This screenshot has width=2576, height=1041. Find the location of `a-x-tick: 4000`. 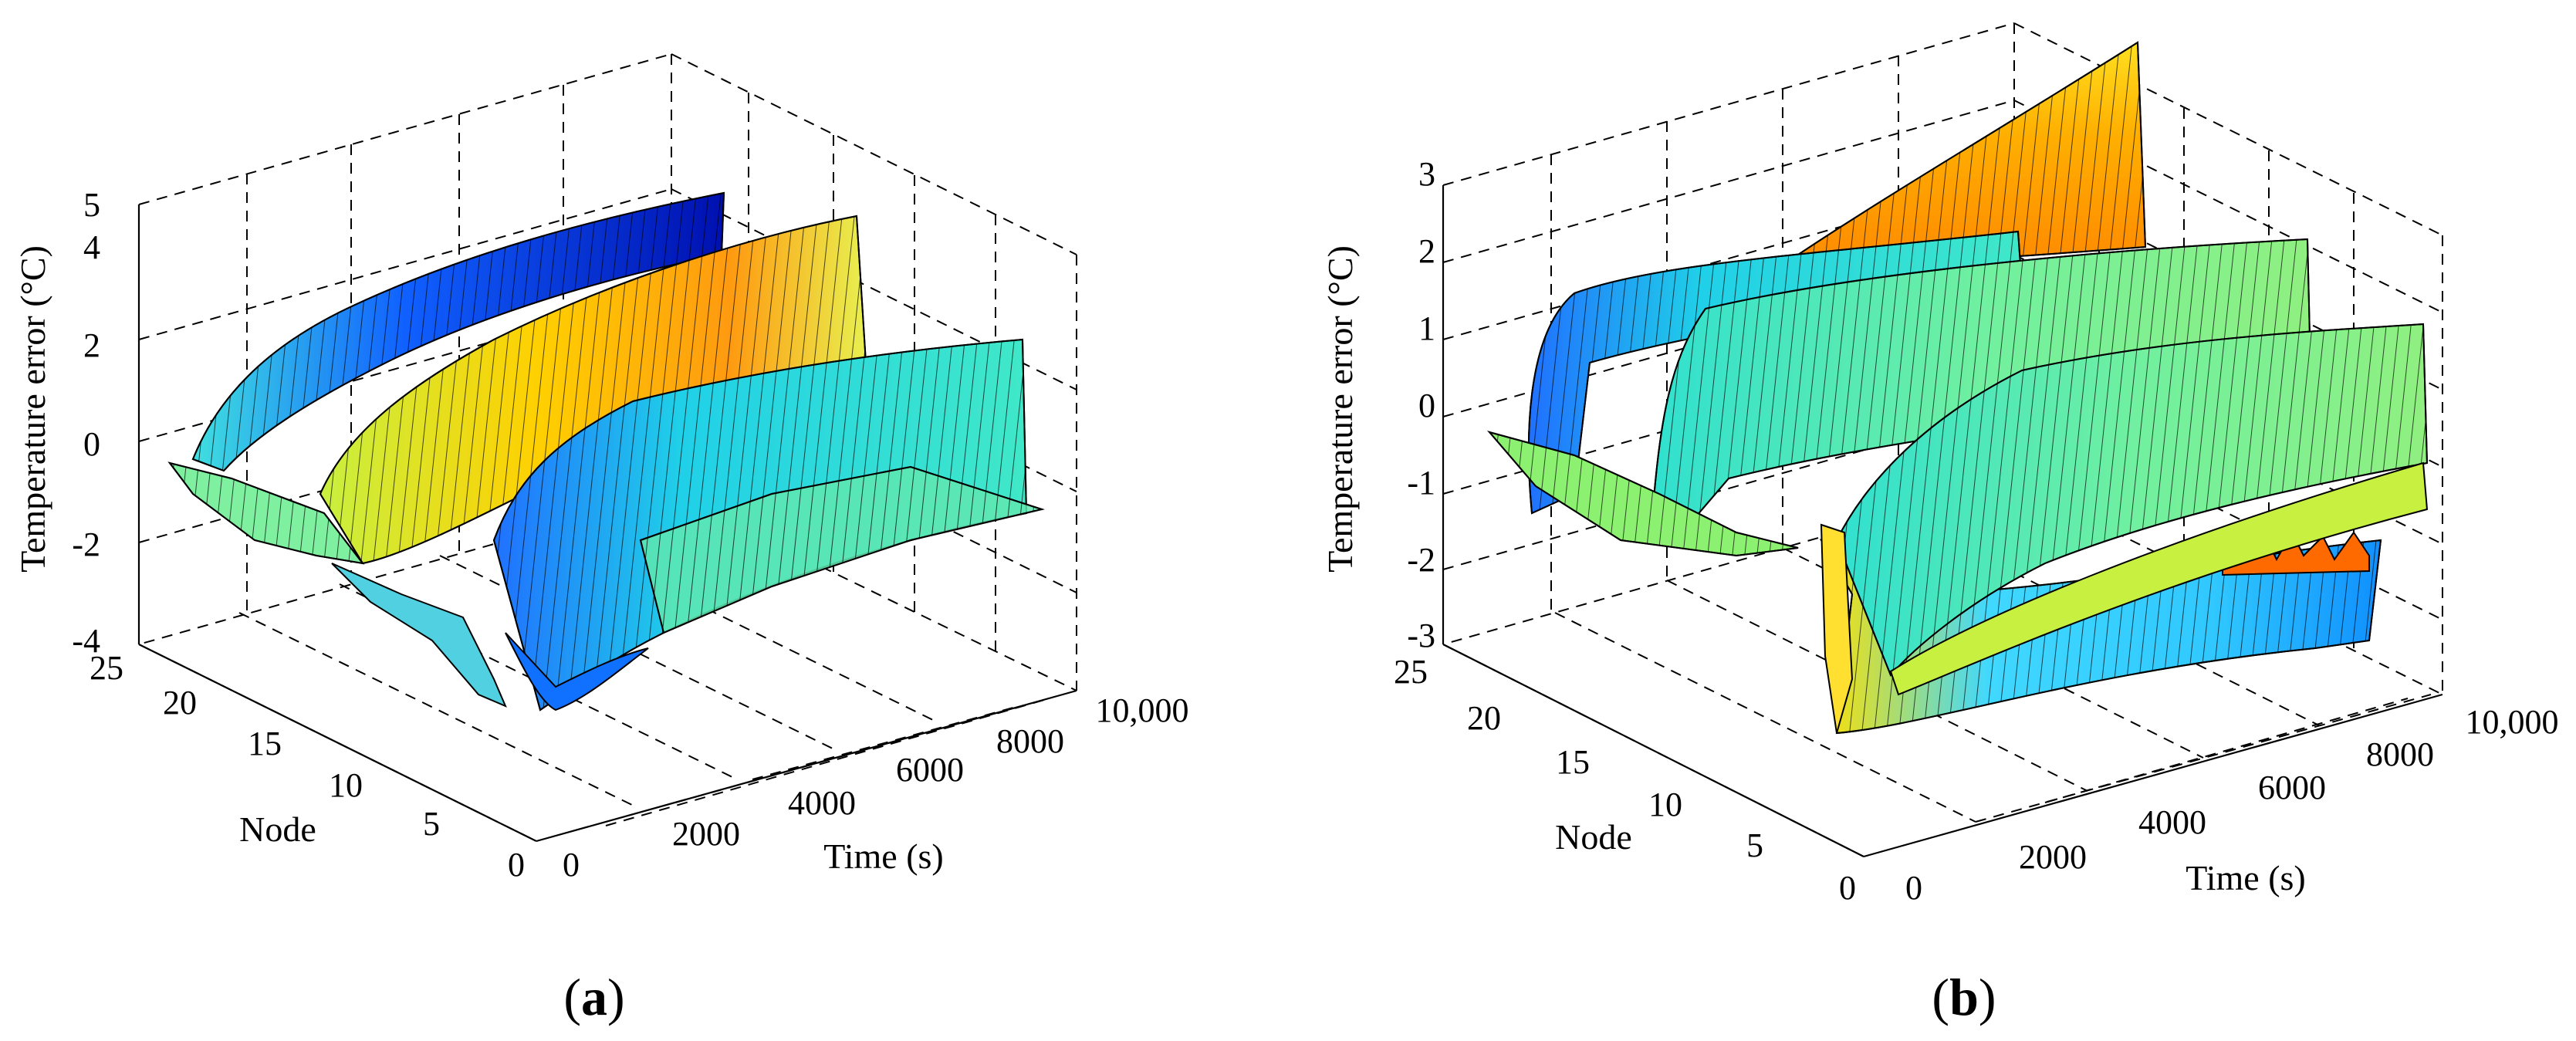

a-x-tick: 4000 is located at coordinates (822, 803).